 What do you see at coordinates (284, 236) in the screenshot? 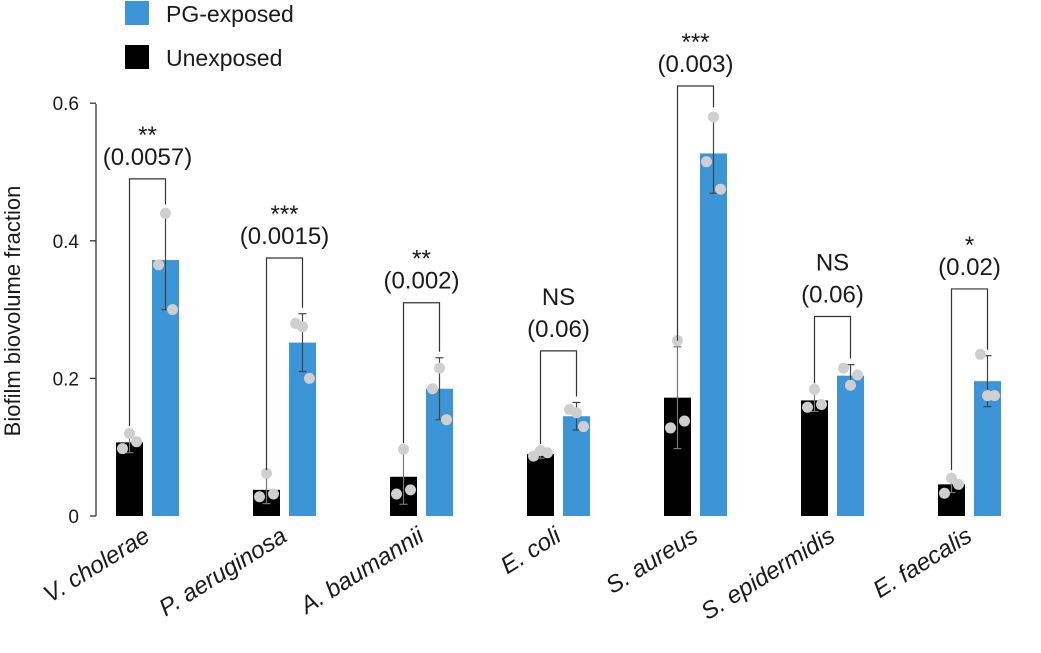
I see `p-value-label: (0.0015)` at bounding box center [284, 236].